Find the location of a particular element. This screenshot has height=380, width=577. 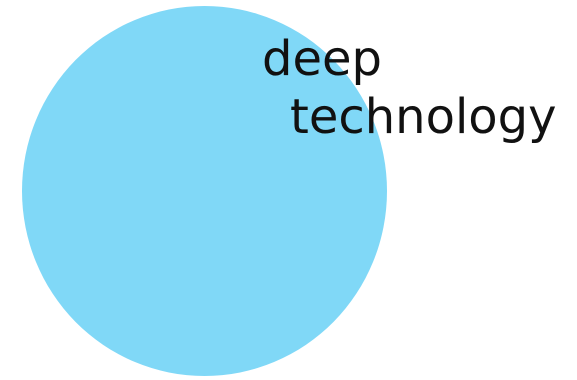

circle-label-line-1: deep is located at coordinates (322, 59).